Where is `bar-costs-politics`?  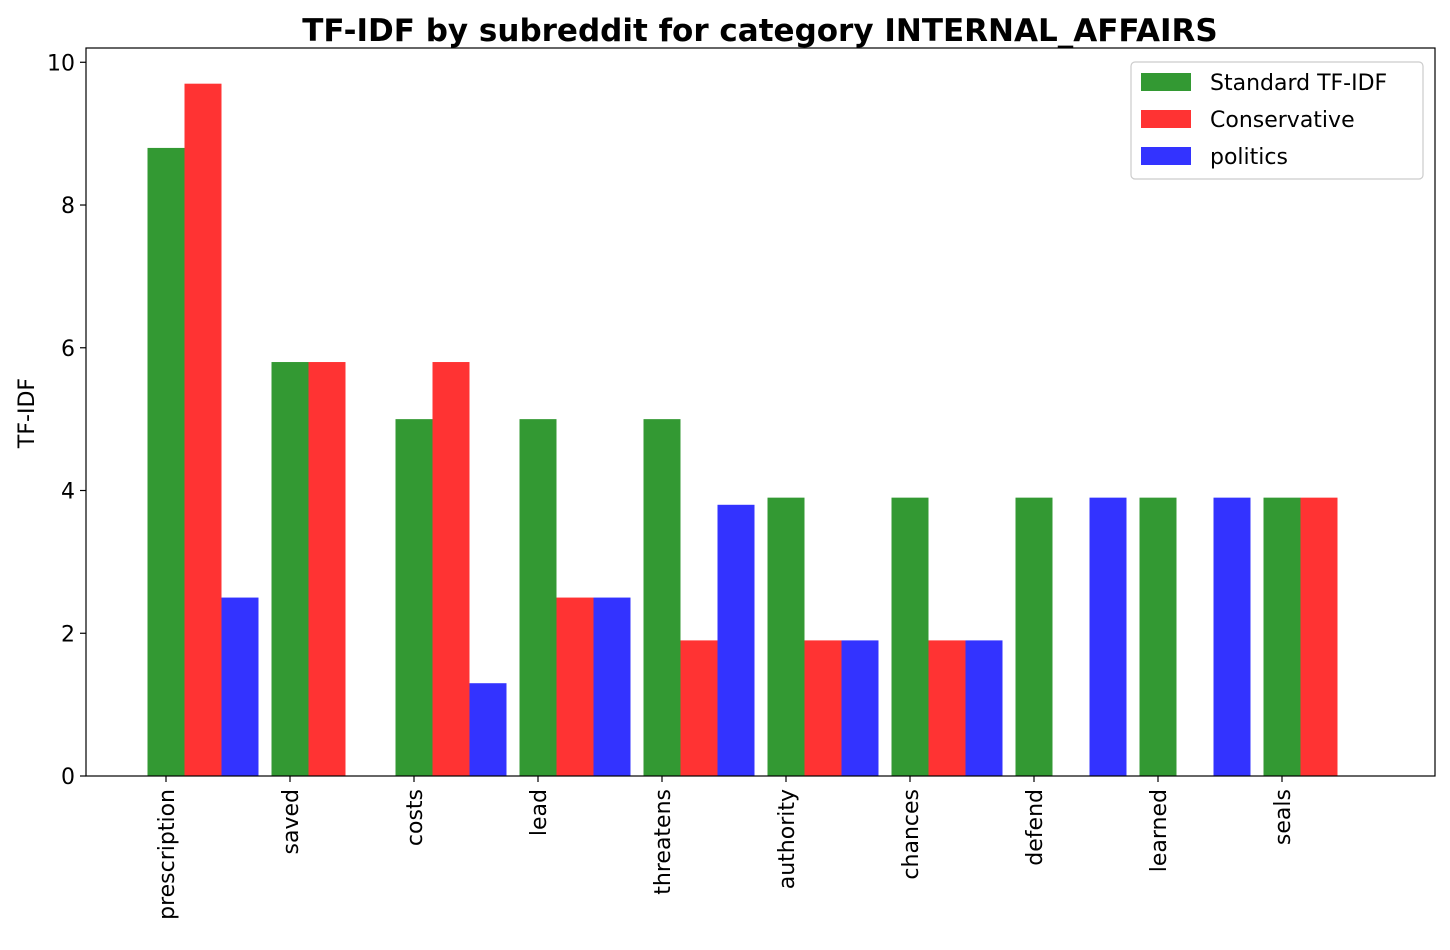
bar-costs-politics is located at coordinates (488, 729).